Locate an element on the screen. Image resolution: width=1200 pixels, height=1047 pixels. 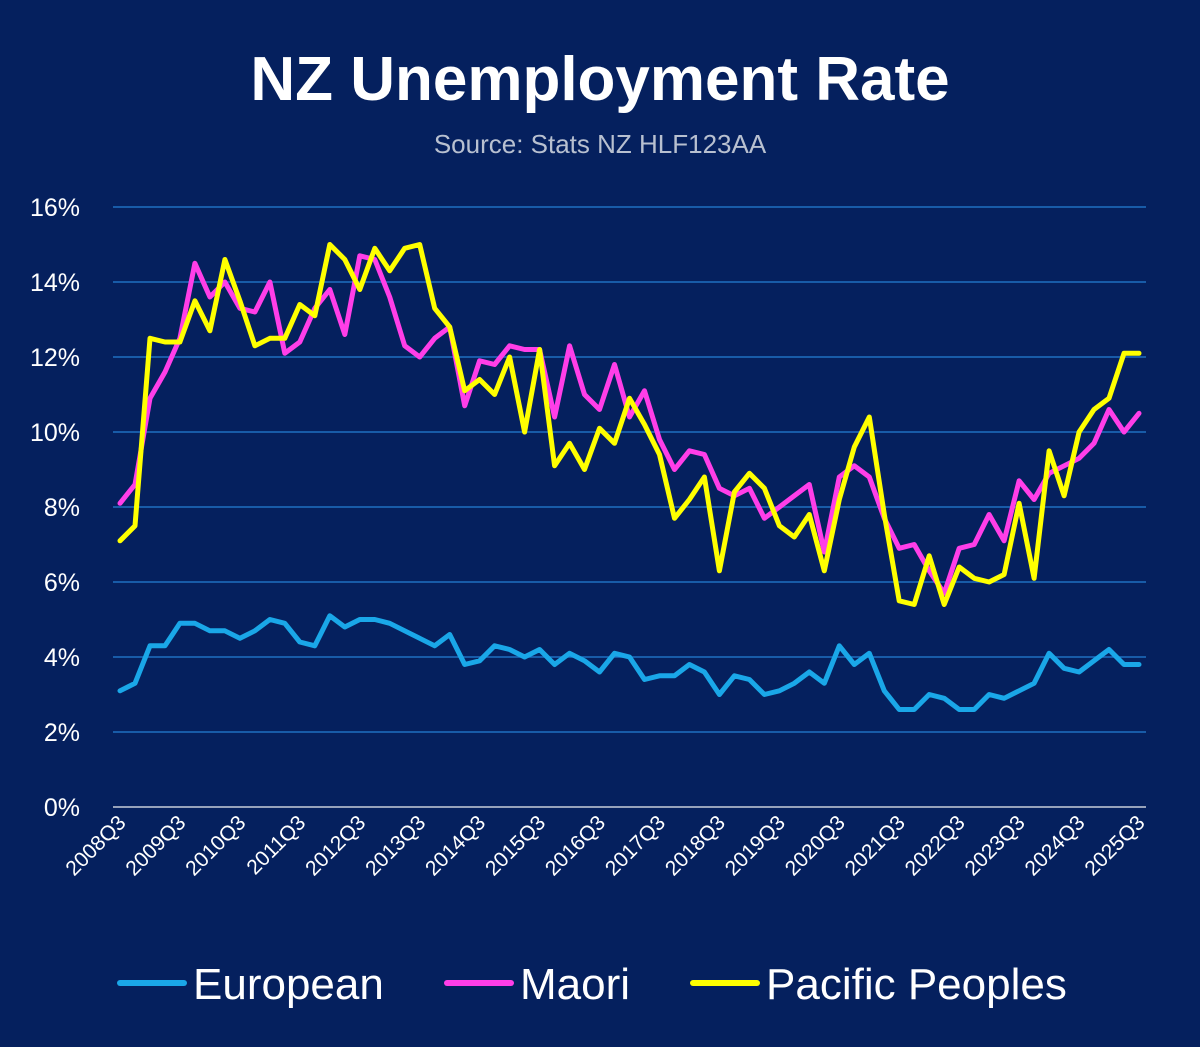
x-tick-label: 2019Q3 is located at coordinates (755, 845).